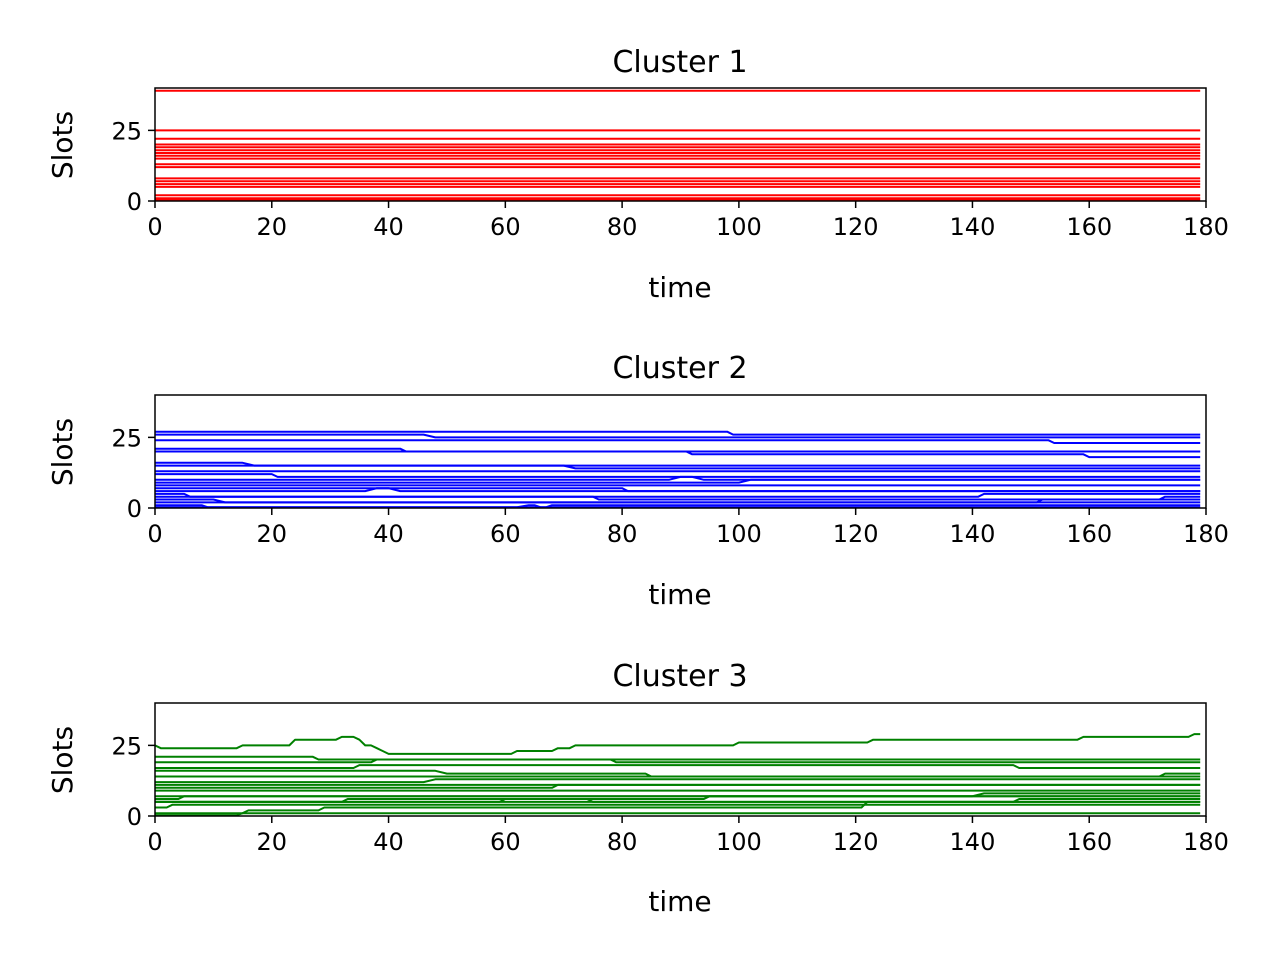  I want to click on cluster-1-x-tick-label: 100, so click(739, 227).